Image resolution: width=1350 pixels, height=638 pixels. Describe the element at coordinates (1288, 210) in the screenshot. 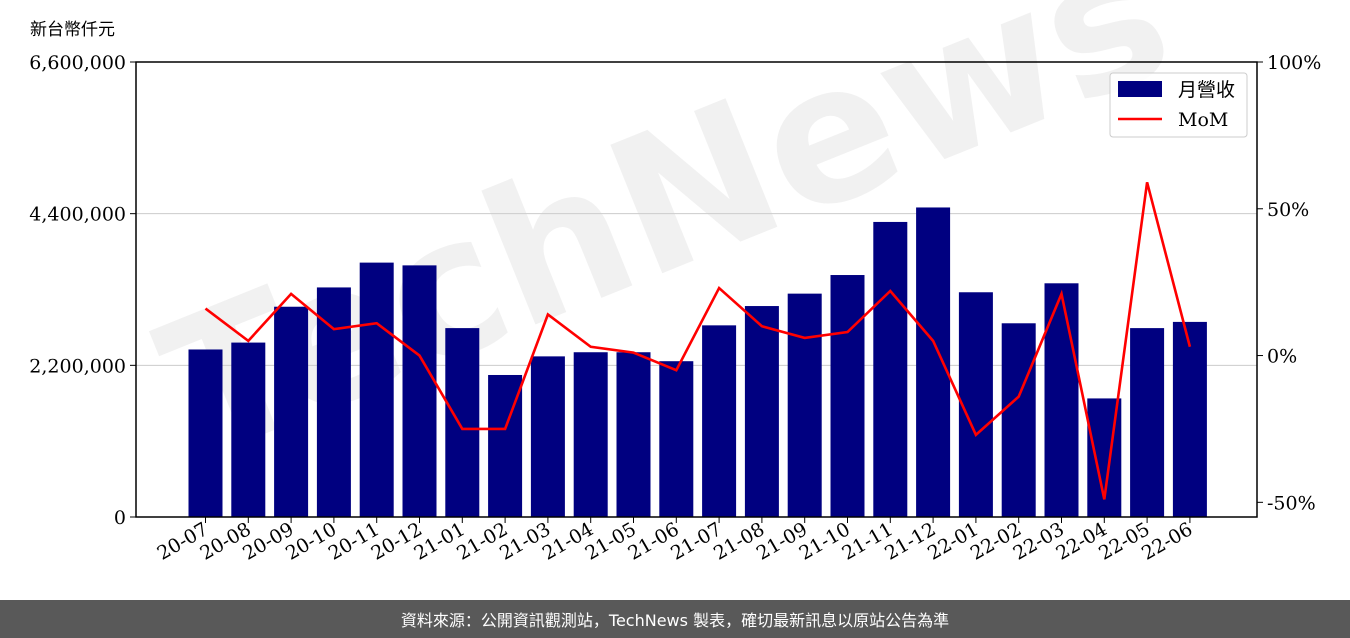

I see `y-right-tick-label: 50%` at that location.